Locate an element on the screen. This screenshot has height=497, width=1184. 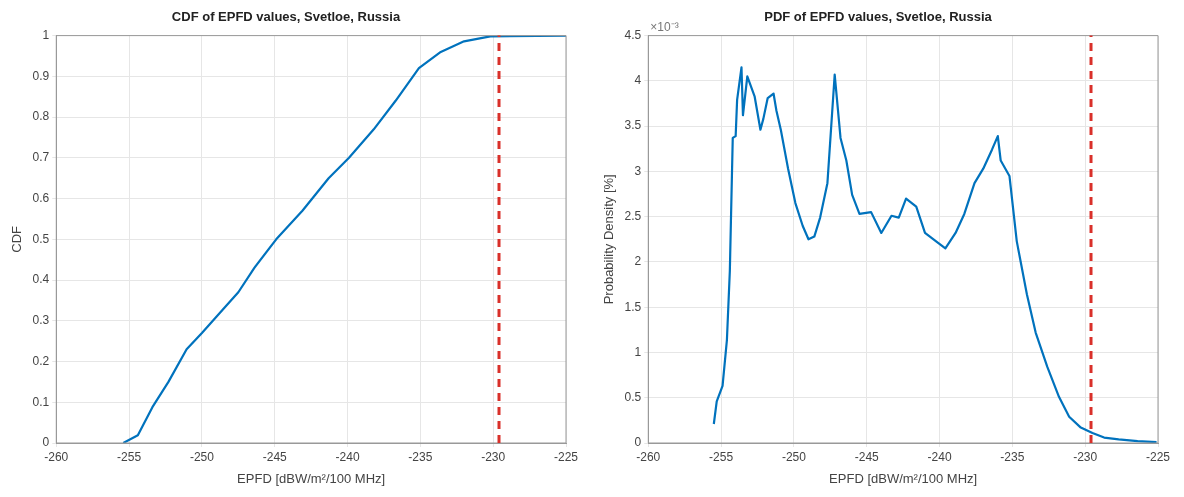
y-tick-label: 1.5 is located at coordinates (633, 306).